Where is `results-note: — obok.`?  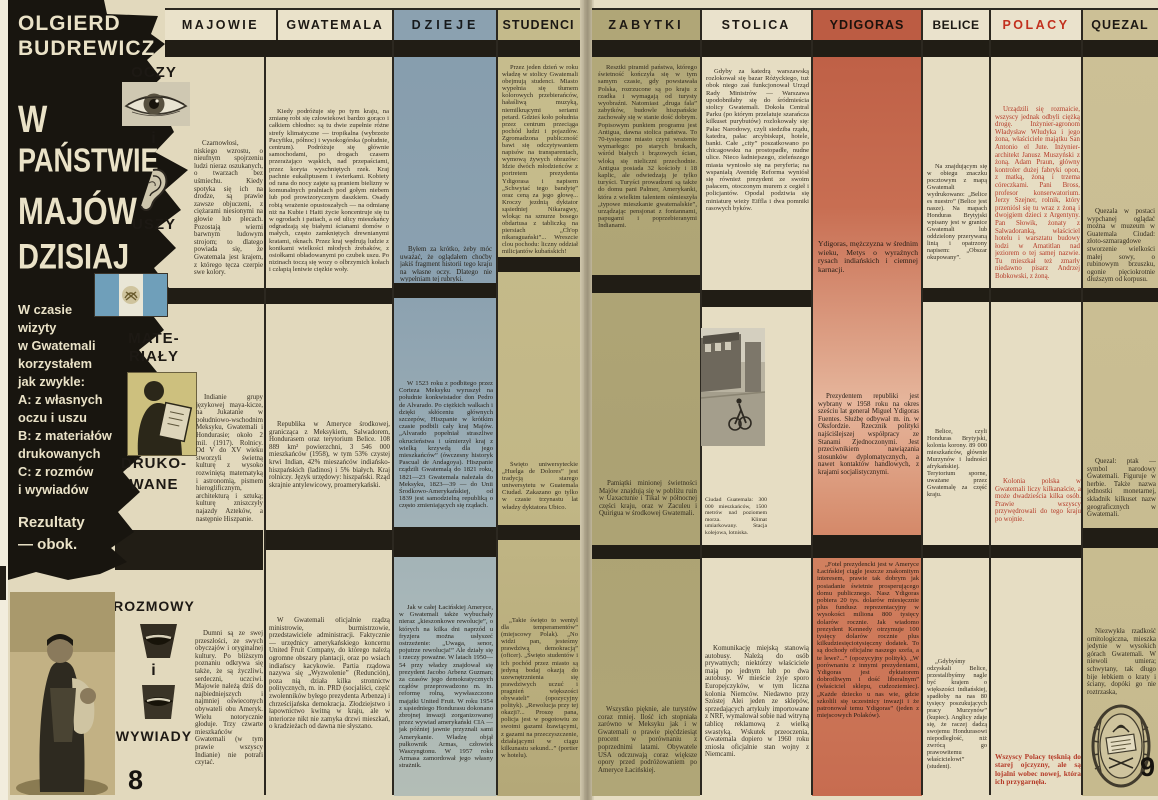 results-note: — obok. is located at coordinates (48, 544).